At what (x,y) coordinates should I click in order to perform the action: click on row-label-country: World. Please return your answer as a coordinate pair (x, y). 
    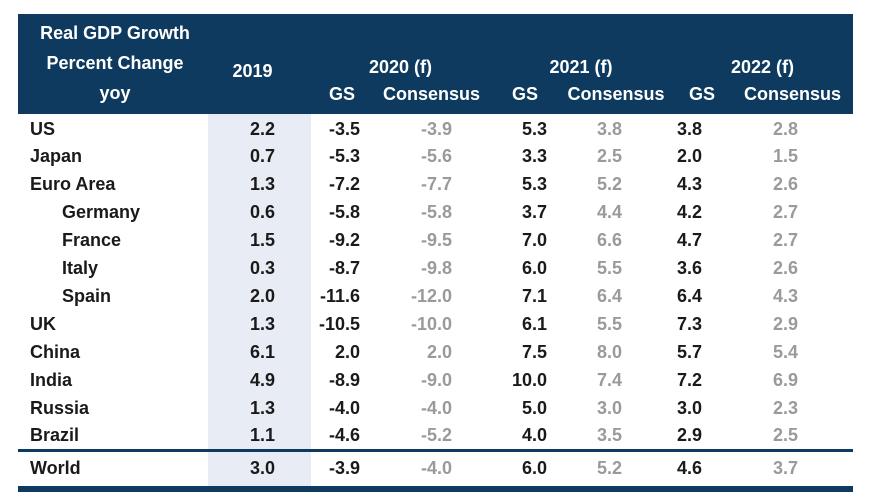
    Looking at the image, I should click on (113, 470).